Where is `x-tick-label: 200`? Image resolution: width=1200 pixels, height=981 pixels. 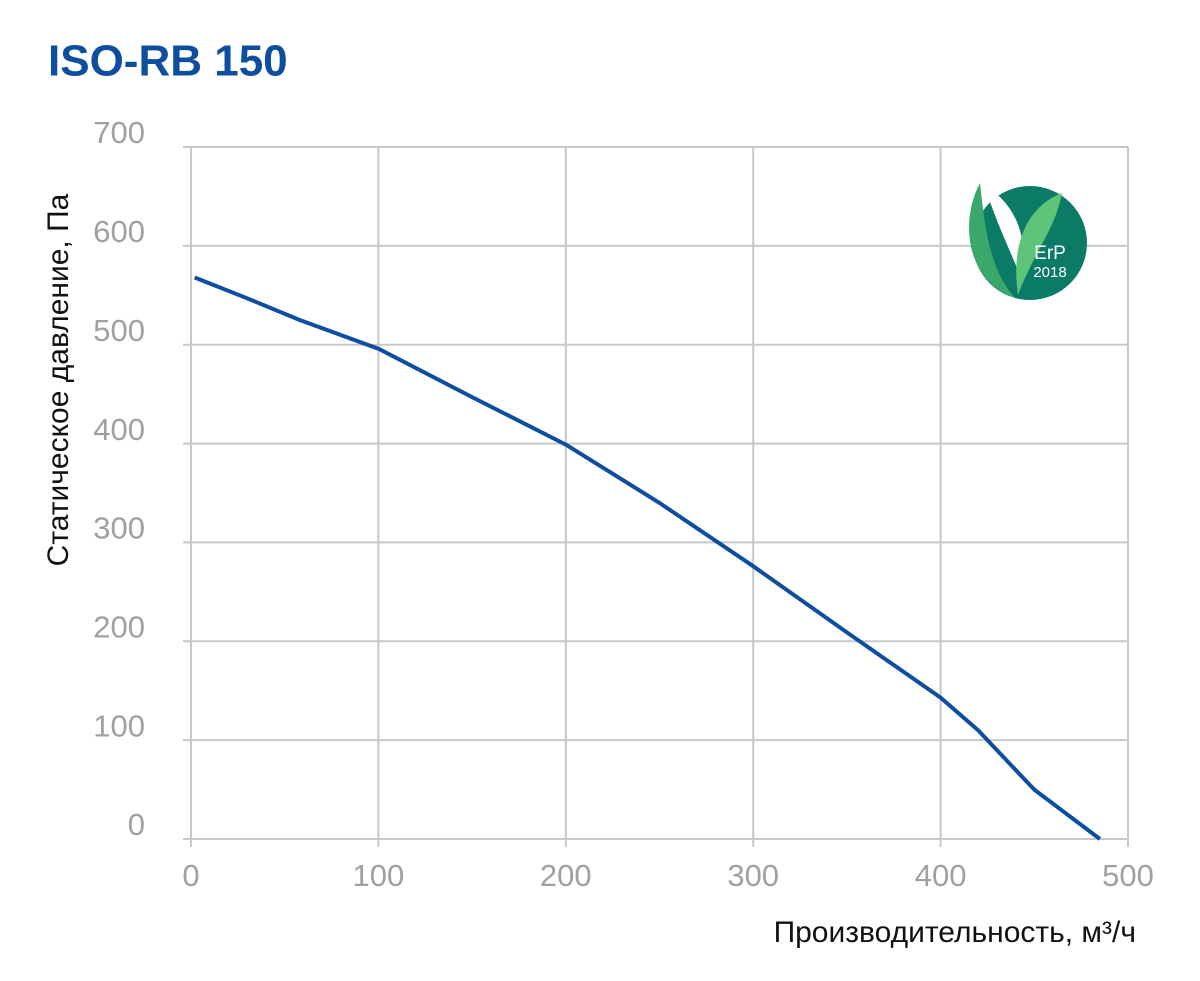 x-tick-label: 200 is located at coordinates (566, 875).